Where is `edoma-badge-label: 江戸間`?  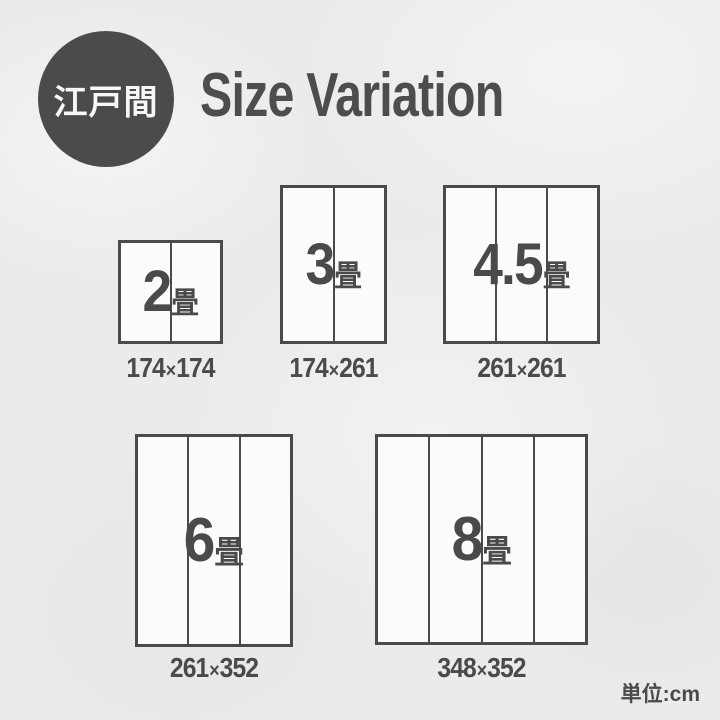
edoma-badge-label: 江戸間 is located at coordinates (106, 102).